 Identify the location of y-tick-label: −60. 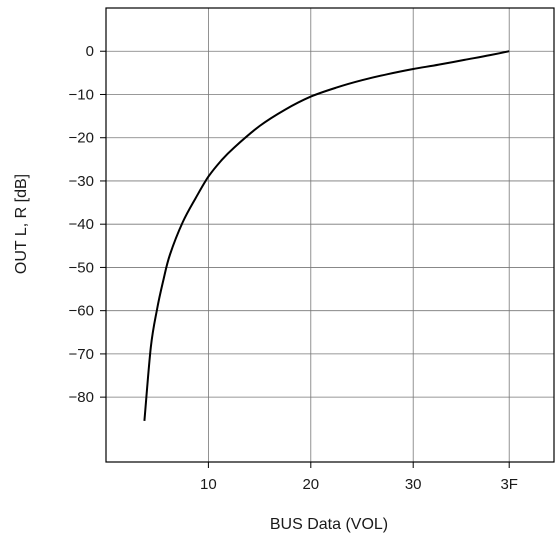
(81, 311).